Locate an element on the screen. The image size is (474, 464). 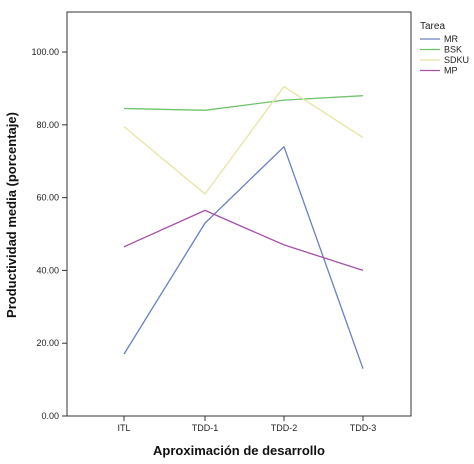
x-tick-label: TDD-2 is located at coordinates (284, 428).